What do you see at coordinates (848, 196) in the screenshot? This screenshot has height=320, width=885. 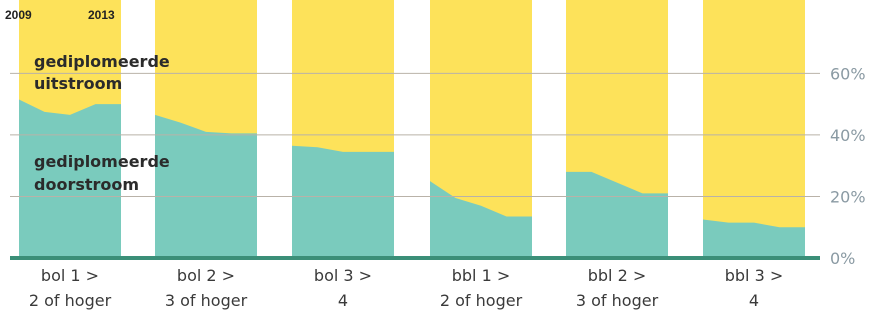 I see `y-tick-label: 20%` at bounding box center [848, 196].